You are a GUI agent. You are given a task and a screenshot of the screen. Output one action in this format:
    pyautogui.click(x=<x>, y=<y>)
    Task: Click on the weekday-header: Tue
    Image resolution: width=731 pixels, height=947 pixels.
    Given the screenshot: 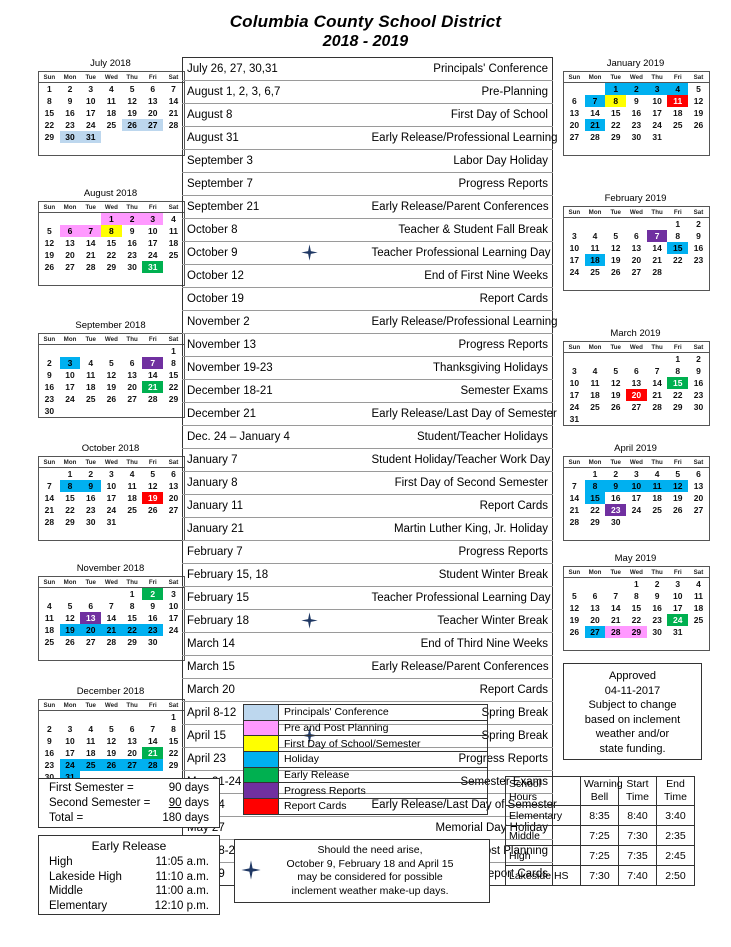 What is the action you would take?
    pyautogui.click(x=616, y=77)
    